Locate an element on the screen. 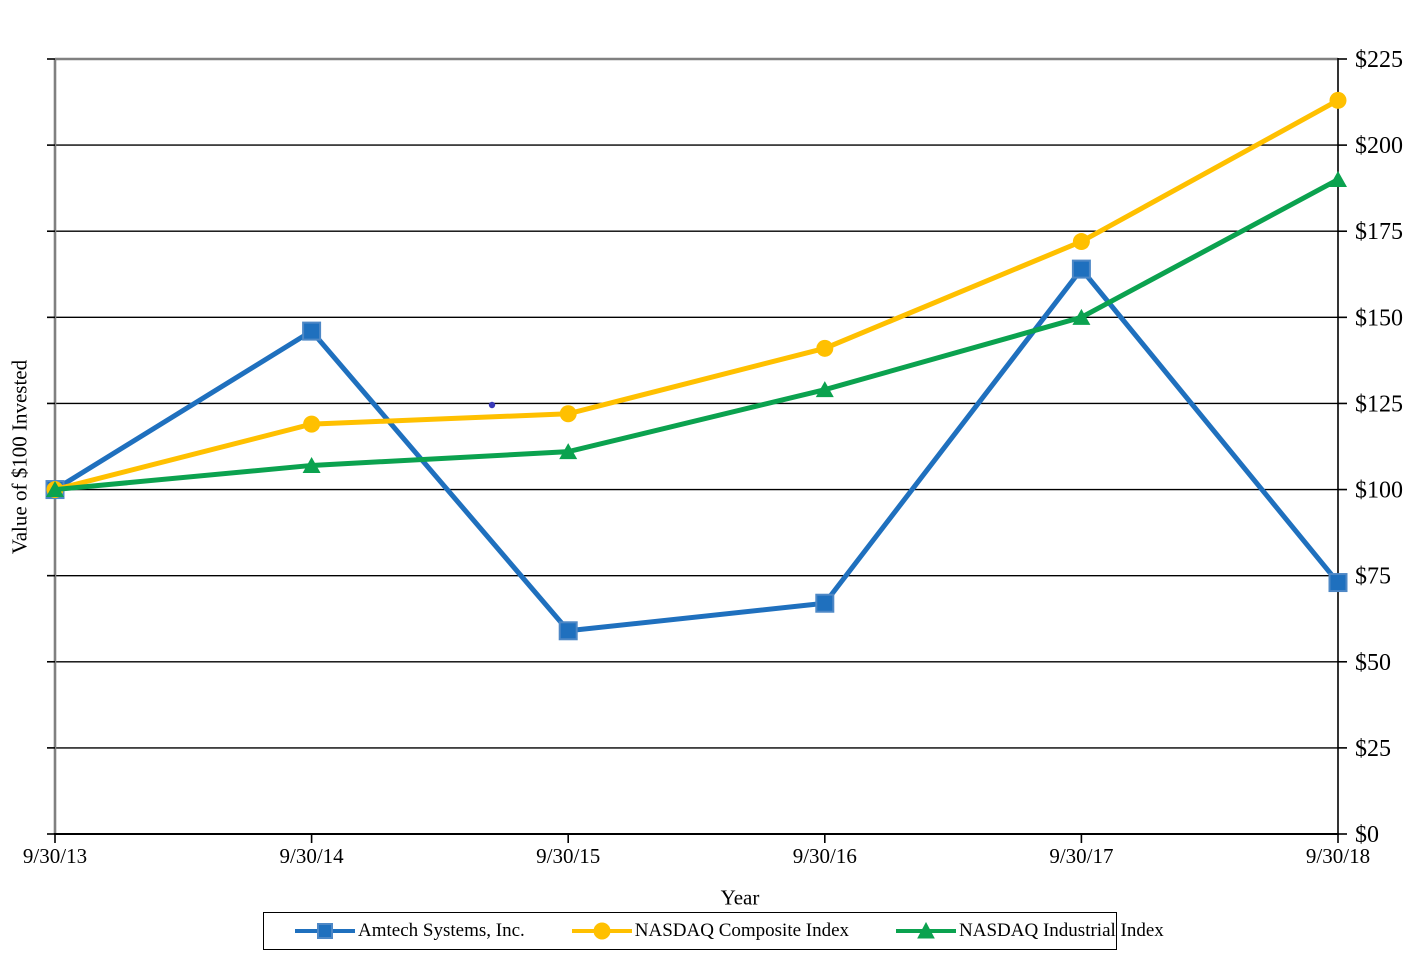 This screenshot has width=1406, height=956. y-tick-label: $100 is located at coordinates (1379, 491).